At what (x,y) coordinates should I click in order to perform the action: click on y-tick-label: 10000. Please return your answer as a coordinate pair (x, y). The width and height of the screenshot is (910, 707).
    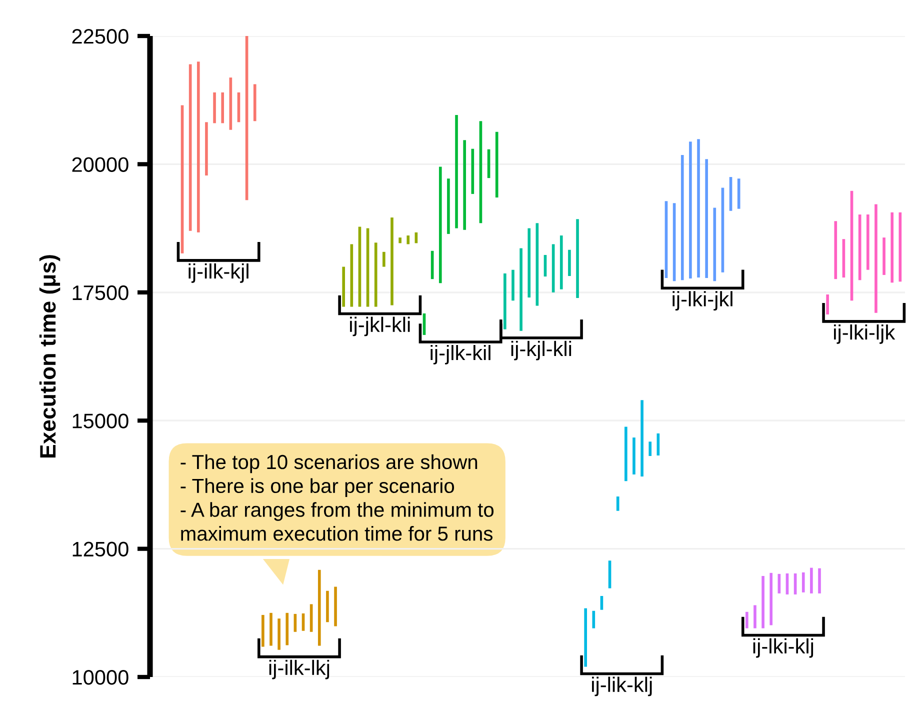
    Looking at the image, I should click on (100, 677).